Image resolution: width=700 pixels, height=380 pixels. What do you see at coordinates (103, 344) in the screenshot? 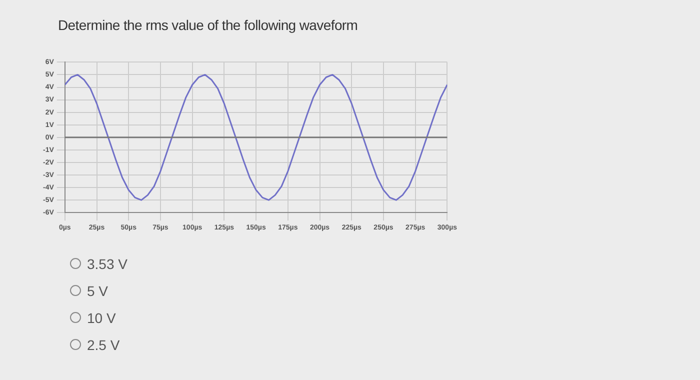
I see `text: 2.5 V` at bounding box center [103, 344].